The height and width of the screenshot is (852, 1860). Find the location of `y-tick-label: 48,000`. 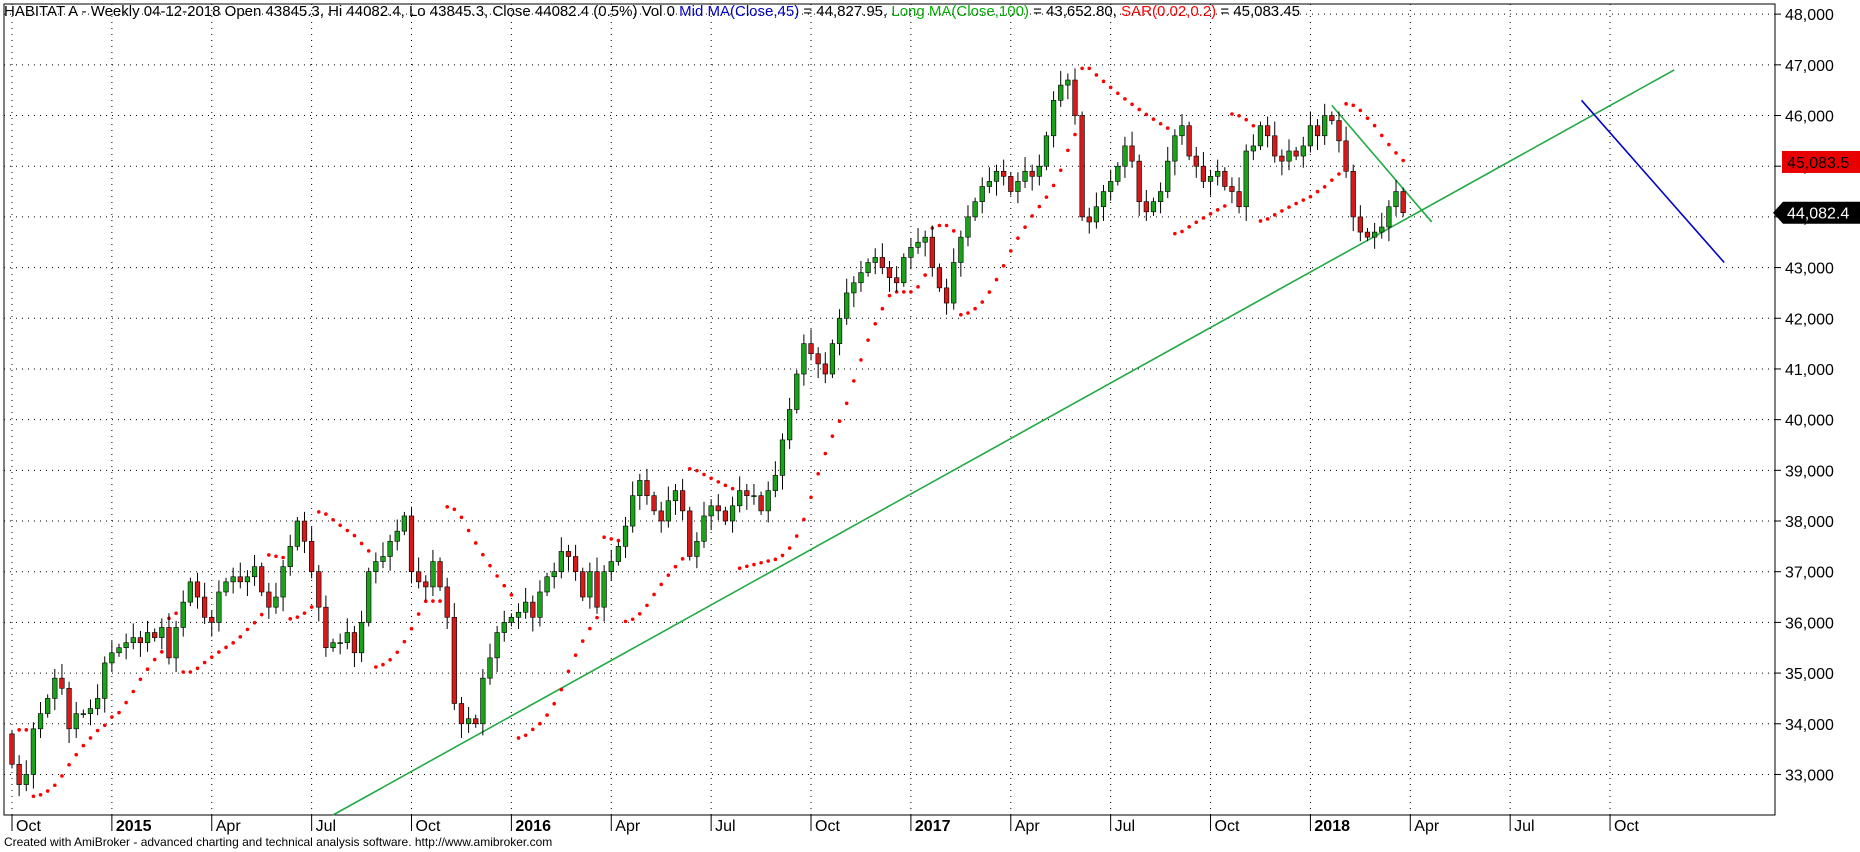

y-tick-label: 48,000 is located at coordinates (1809, 15).